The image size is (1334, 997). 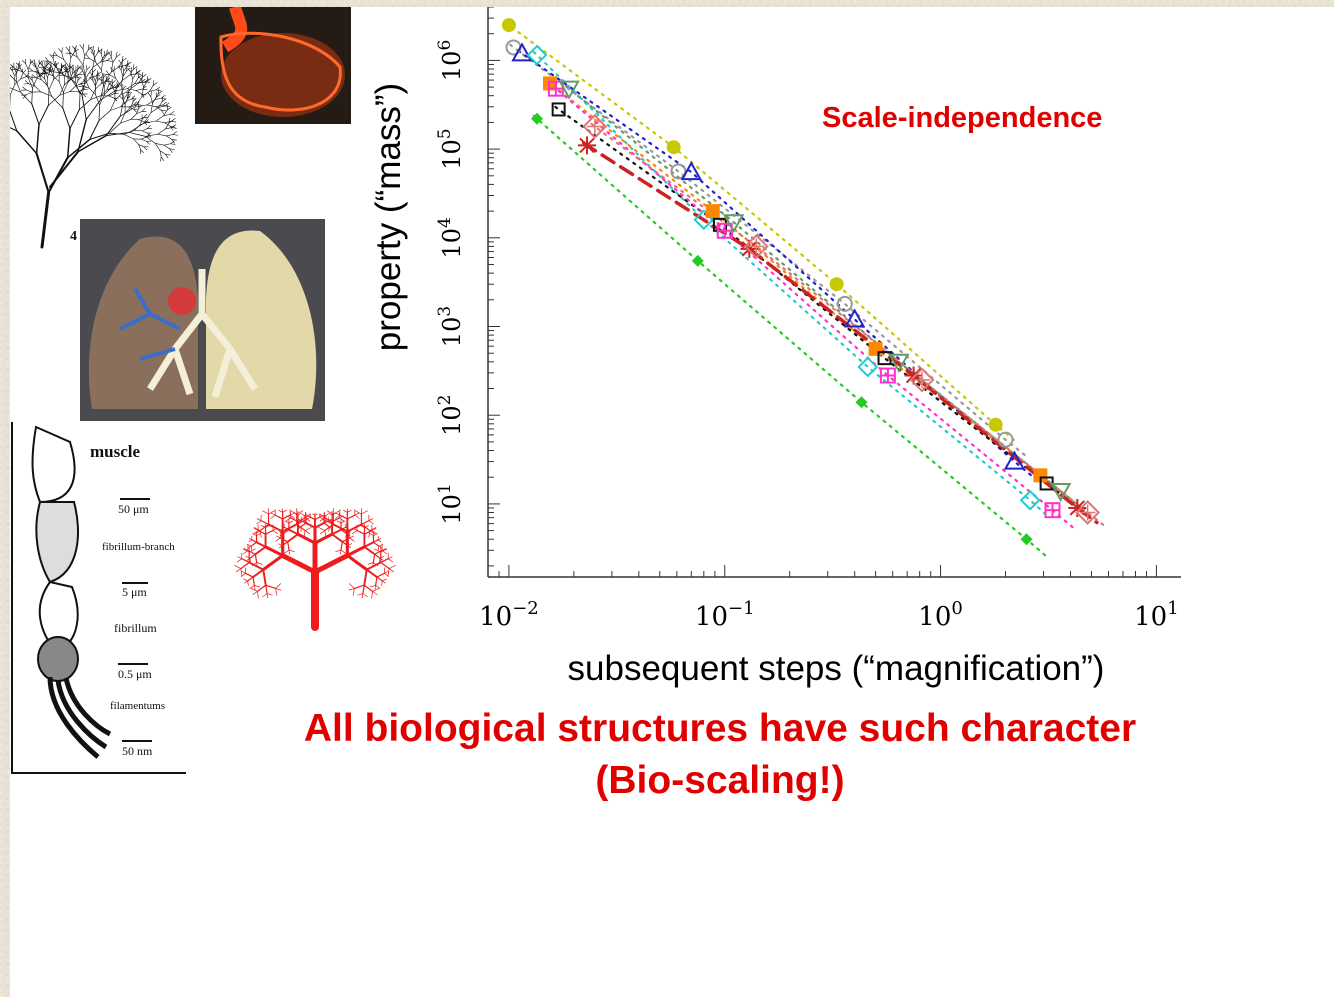 What do you see at coordinates (725, 615) in the screenshot?
I see `x-tick-label: 10⁻¹` at bounding box center [725, 615].